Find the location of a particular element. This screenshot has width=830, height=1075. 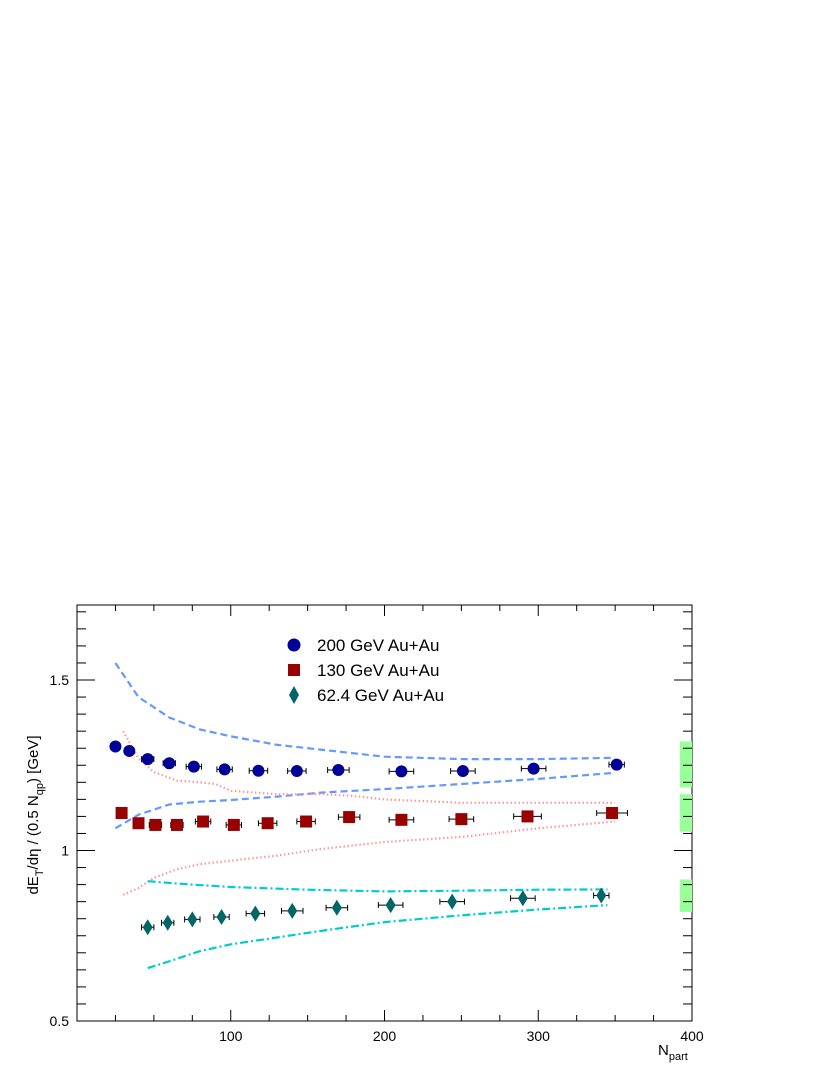

x-axis-title-sub: part is located at coordinates (678, 1057).